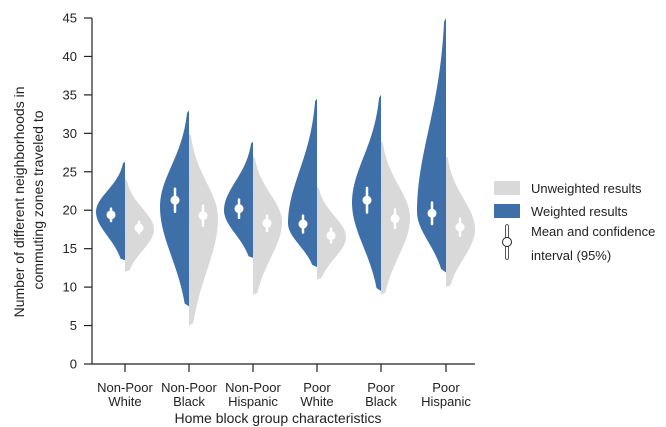  What do you see at coordinates (19, 202) in the screenshot?
I see `y-axis-title-line-1: Number of different neighborhoods in` at bounding box center [19, 202].